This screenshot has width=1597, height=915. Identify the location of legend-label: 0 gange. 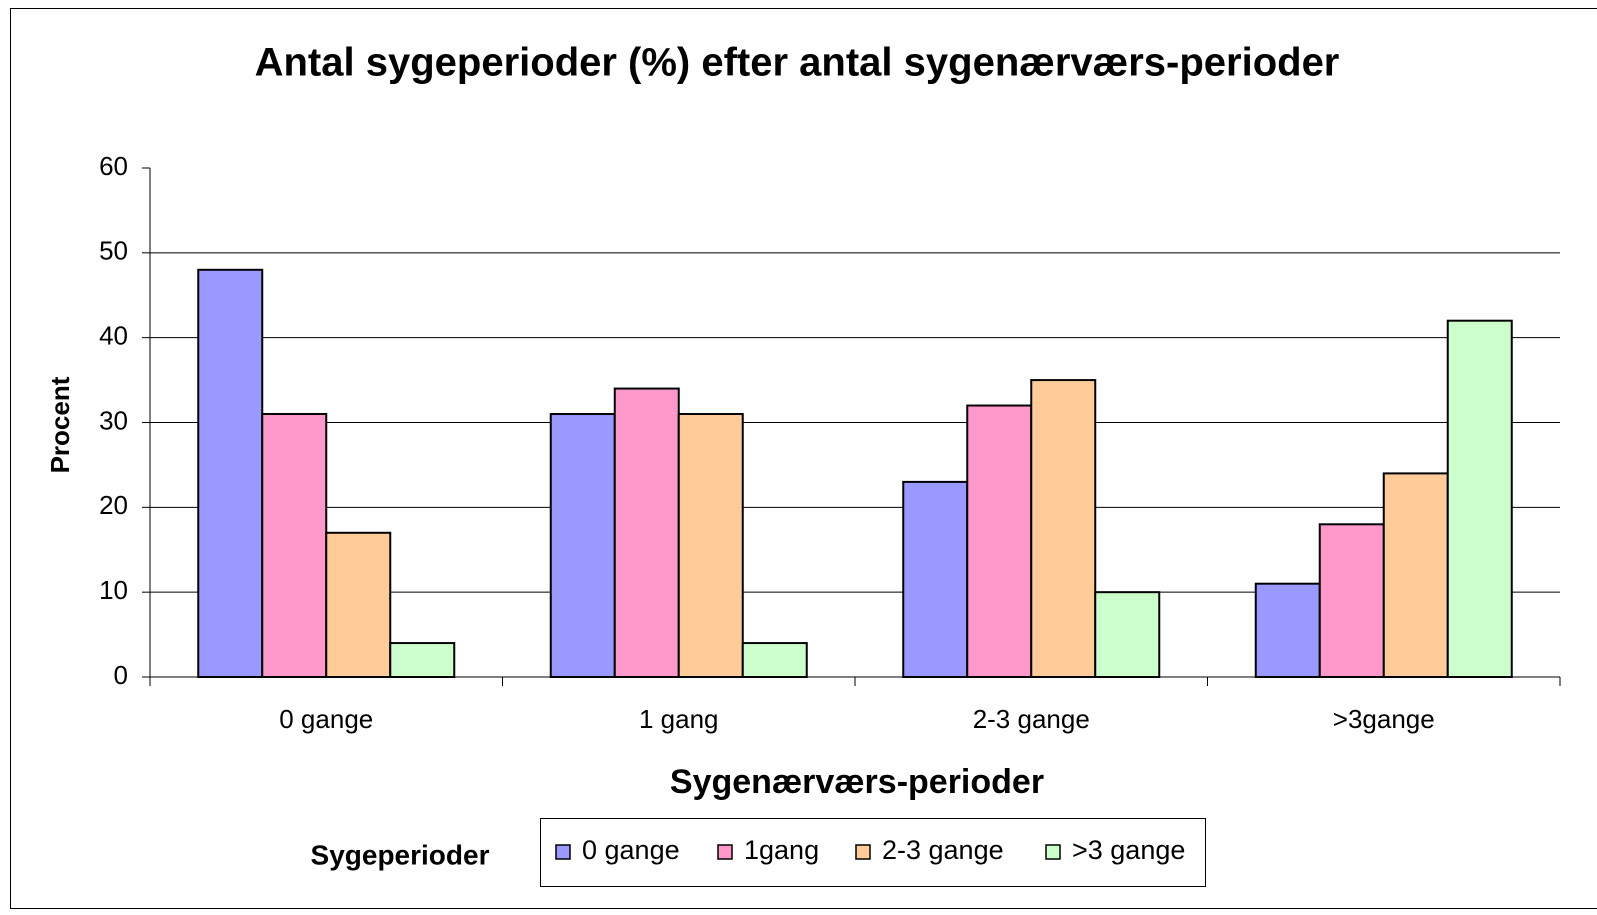
(631, 850).